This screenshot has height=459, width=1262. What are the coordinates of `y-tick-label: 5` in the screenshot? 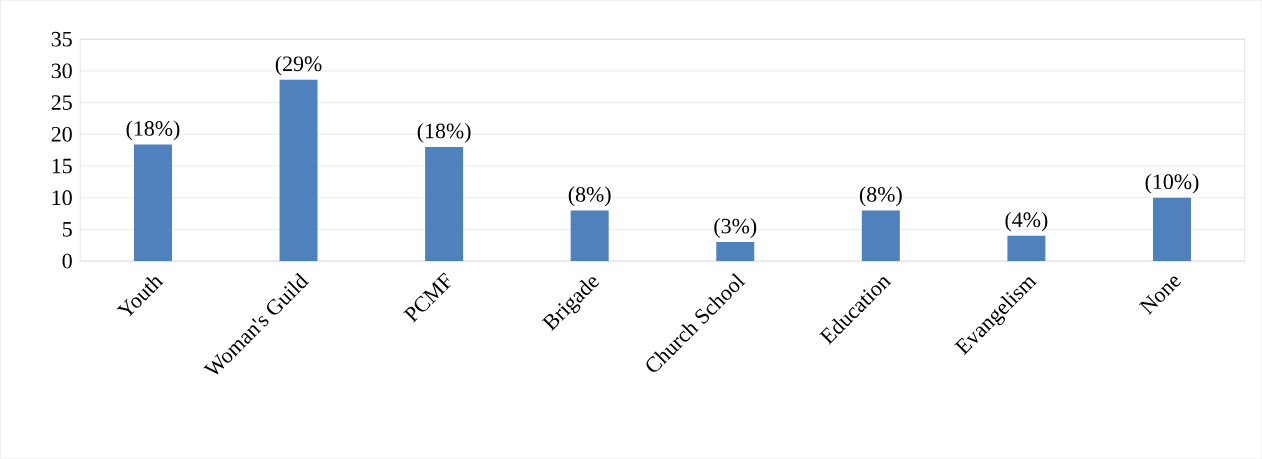 It's located at (67, 229).